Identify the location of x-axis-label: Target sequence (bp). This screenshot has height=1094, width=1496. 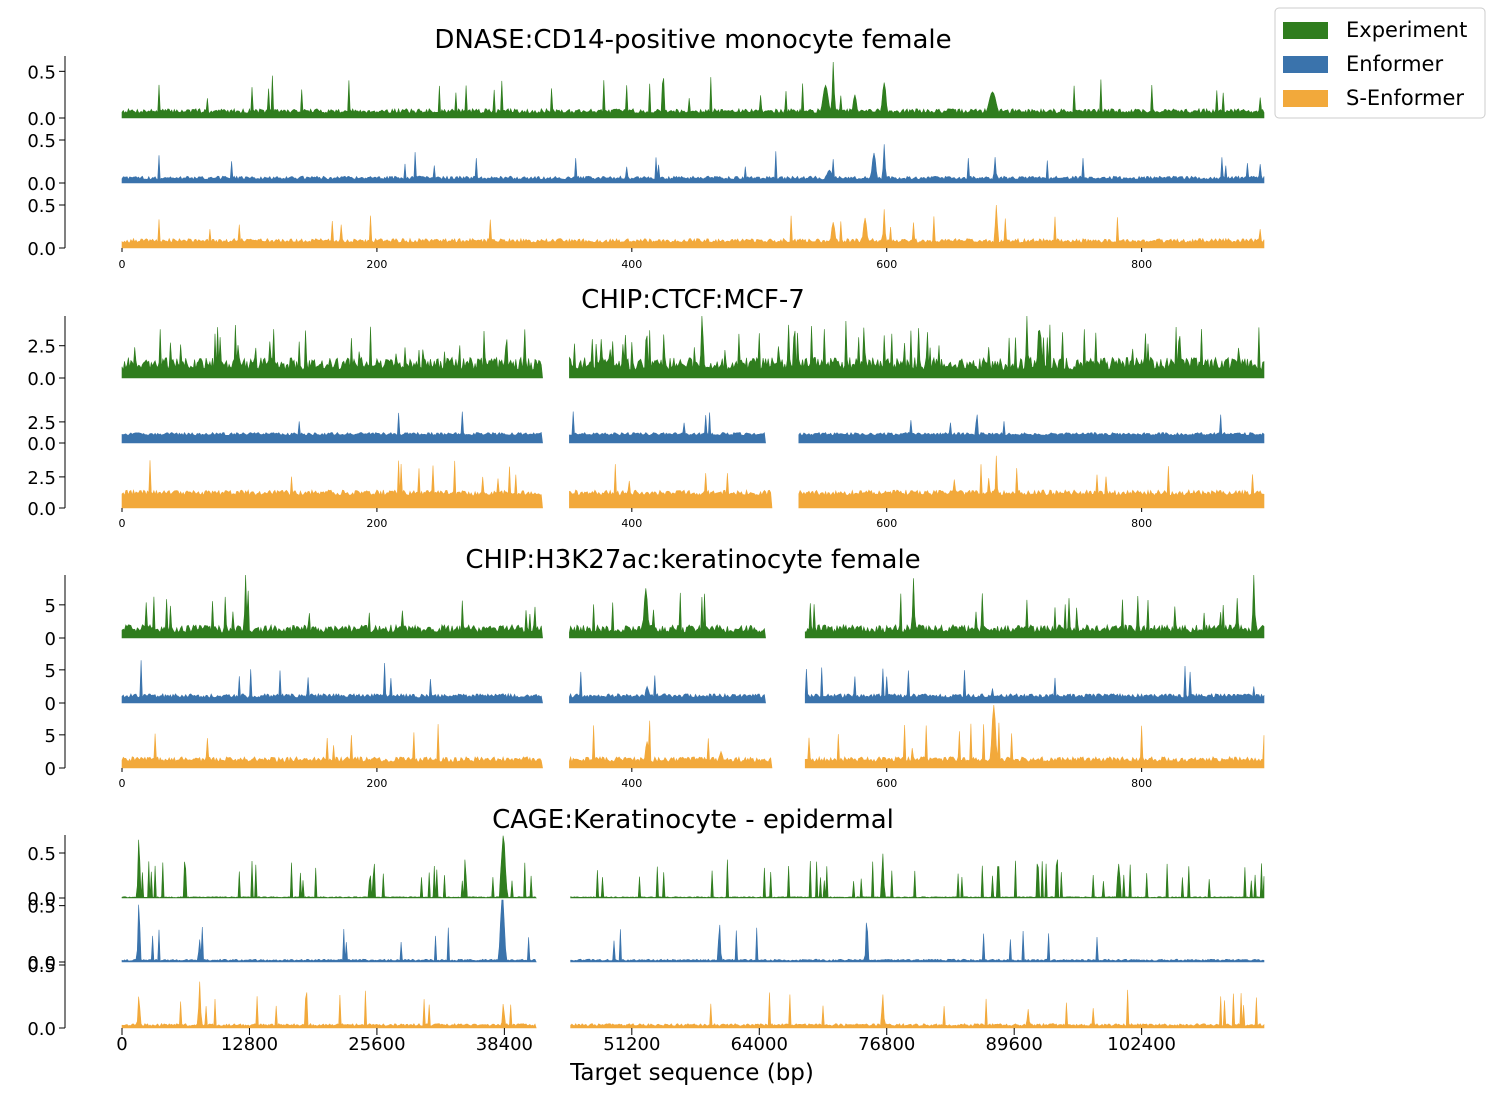
(691, 1073).